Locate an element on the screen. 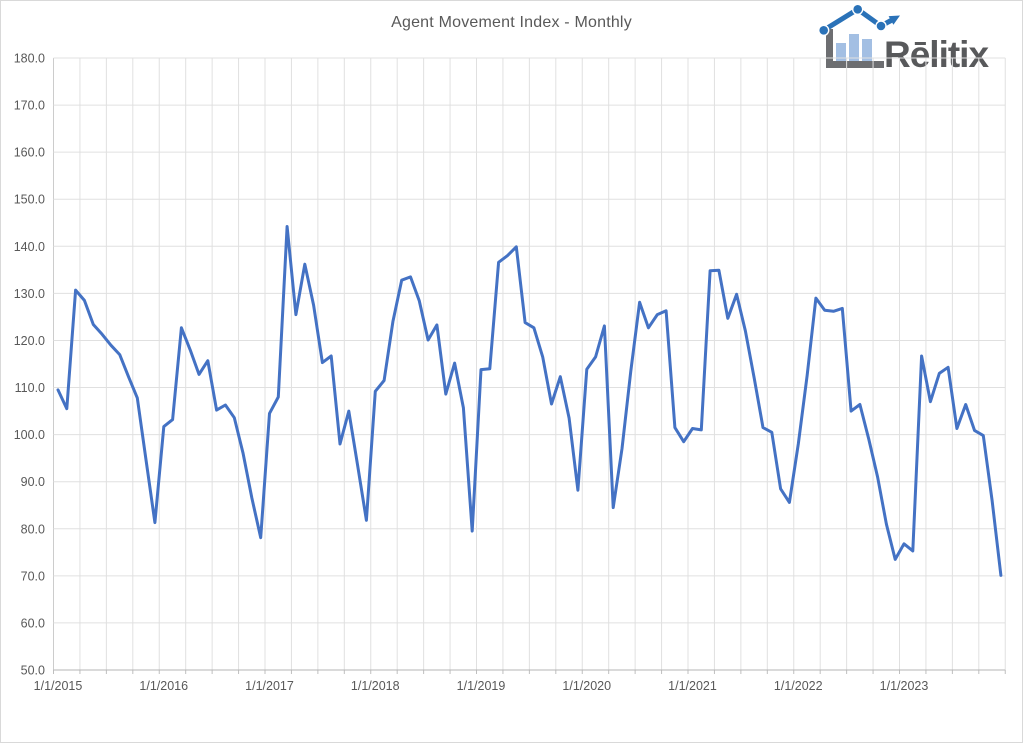  y-axis-tick-label: 140.0 is located at coordinates (29, 247).